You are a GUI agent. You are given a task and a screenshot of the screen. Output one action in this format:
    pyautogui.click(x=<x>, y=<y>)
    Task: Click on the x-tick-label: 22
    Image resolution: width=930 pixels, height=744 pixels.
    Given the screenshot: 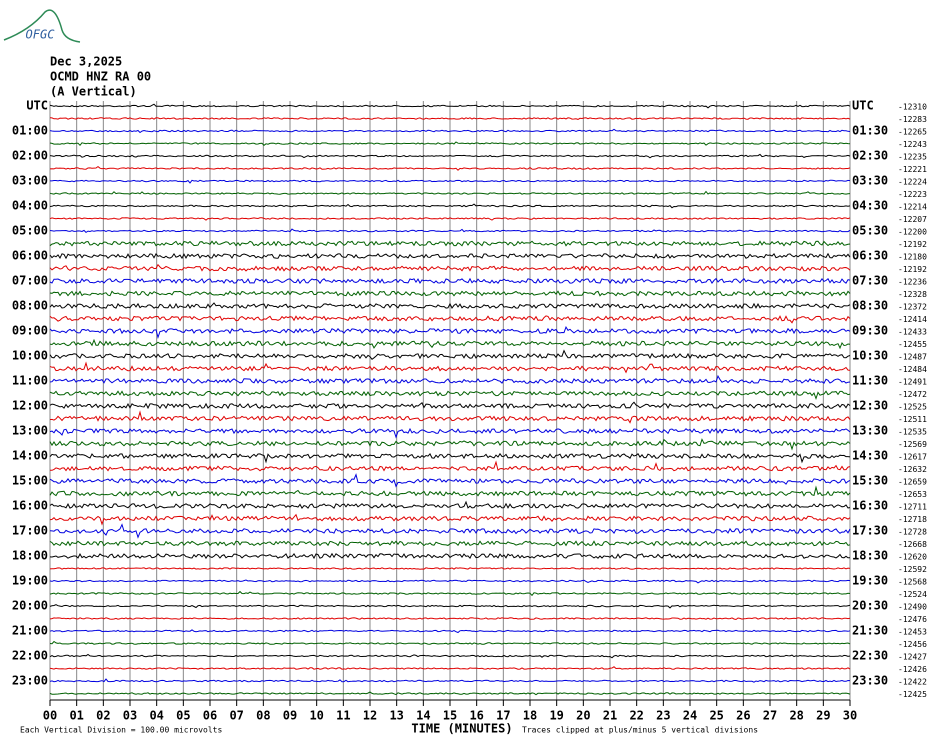 What is the action you would take?
    pyautogui.click(x=636, y=716)
    